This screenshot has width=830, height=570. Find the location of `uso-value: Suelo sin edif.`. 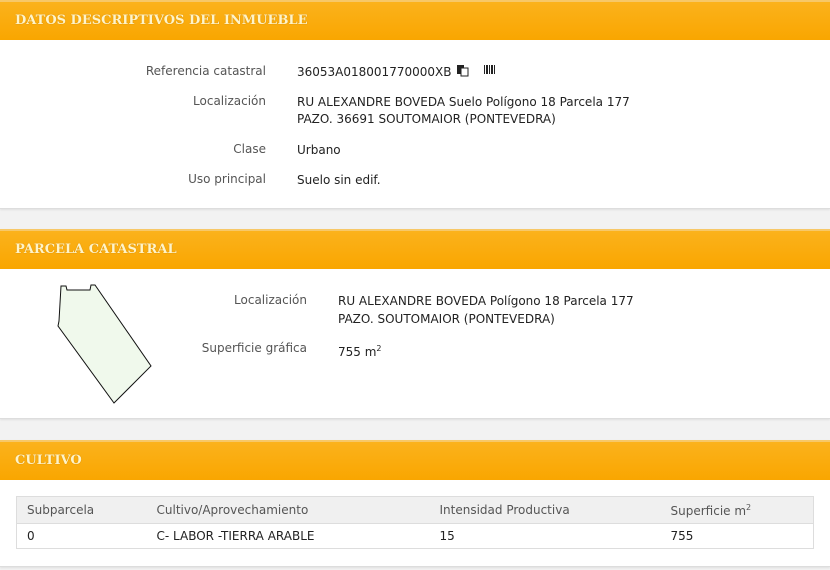

uso-value: Suelo sin edif. is located at coordinates (339, 180).